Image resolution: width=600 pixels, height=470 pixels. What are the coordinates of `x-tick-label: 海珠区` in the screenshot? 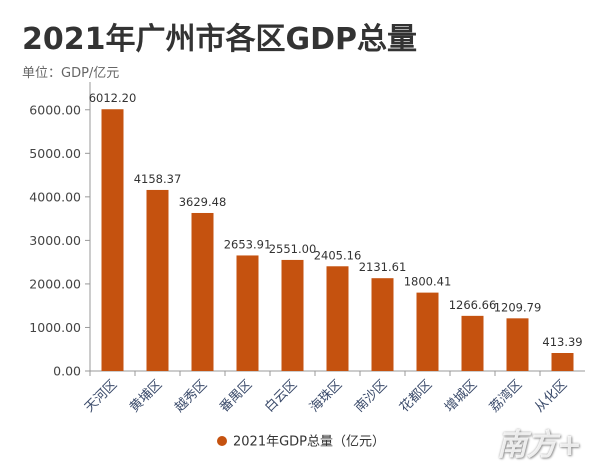 It's located at (326, 396).